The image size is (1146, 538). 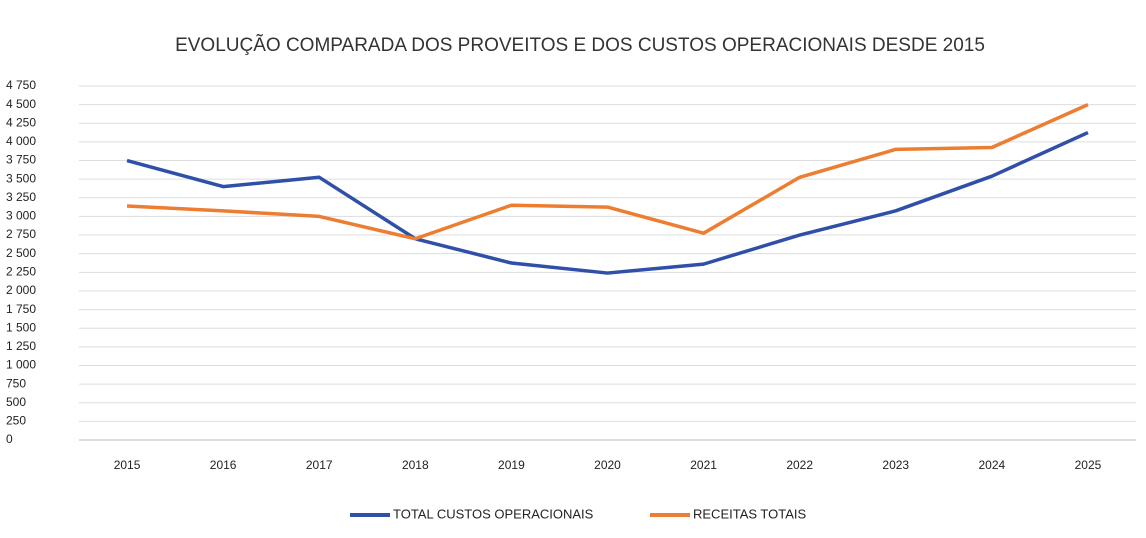 I want to click on legend-label: TOTAL CUSTOS OPERACIONAIS, so click(x=493, y=513).